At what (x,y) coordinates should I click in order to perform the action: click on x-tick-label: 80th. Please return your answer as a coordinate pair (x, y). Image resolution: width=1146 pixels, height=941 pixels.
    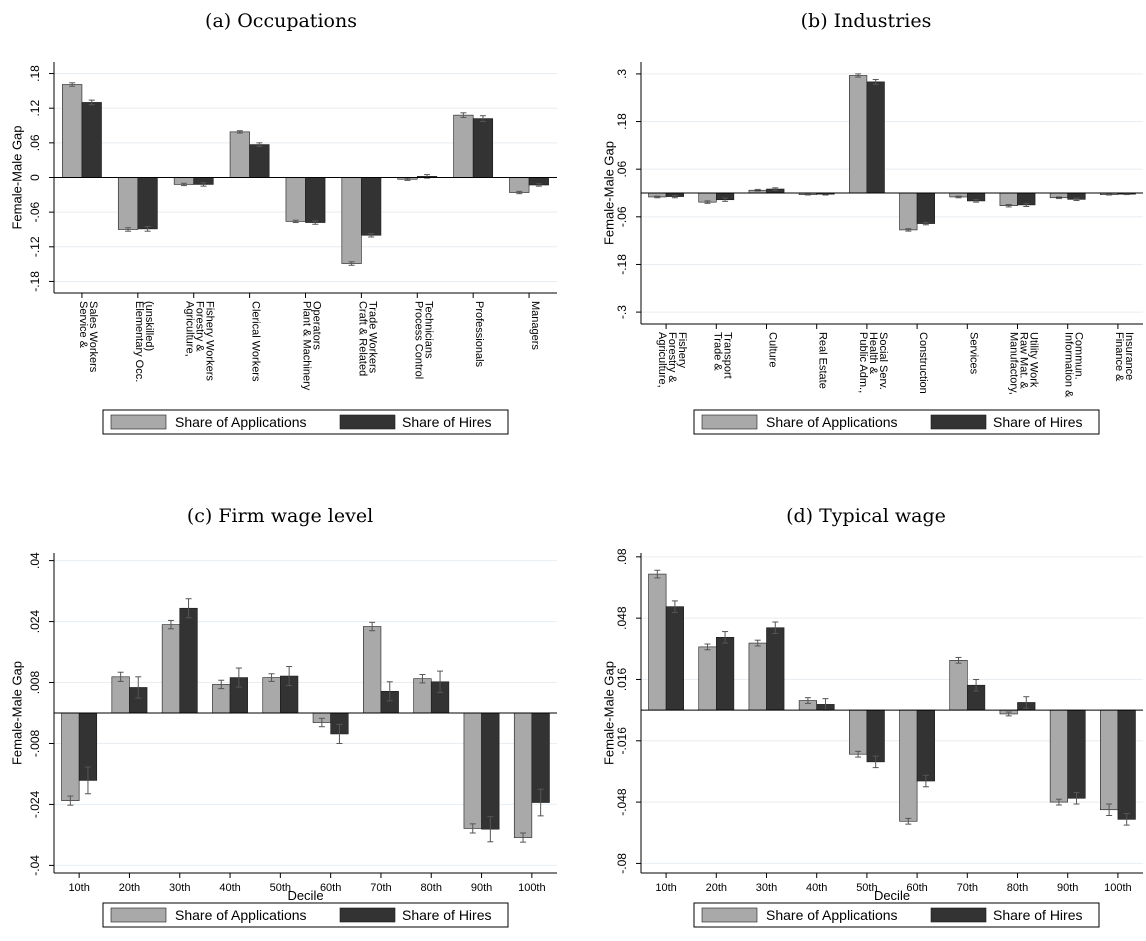
    Looking at the image, I should click on (431, 888).